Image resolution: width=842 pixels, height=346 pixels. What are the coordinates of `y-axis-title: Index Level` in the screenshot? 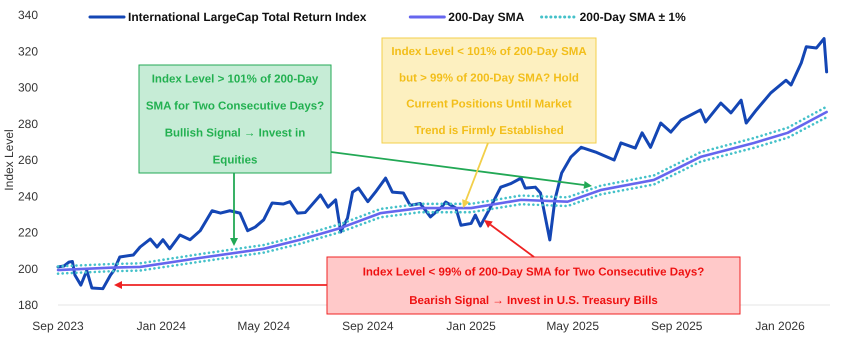 It's located at (9, 160).